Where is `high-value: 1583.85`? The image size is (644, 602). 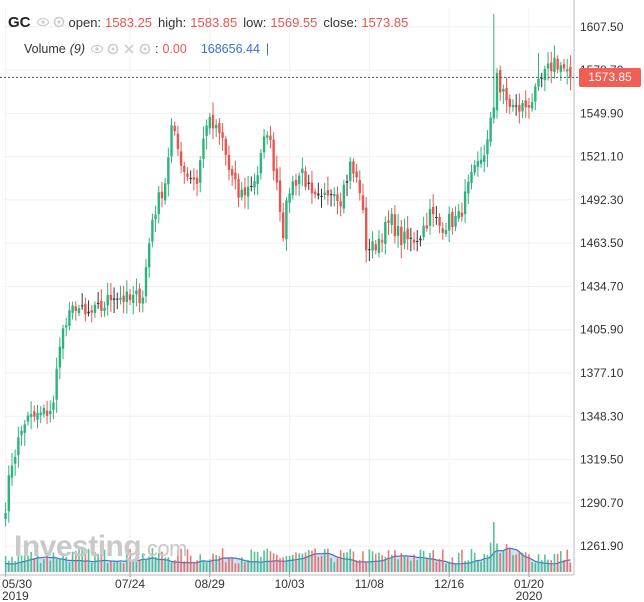
high-value: 1583.85 is located at coordinates (214, 22).